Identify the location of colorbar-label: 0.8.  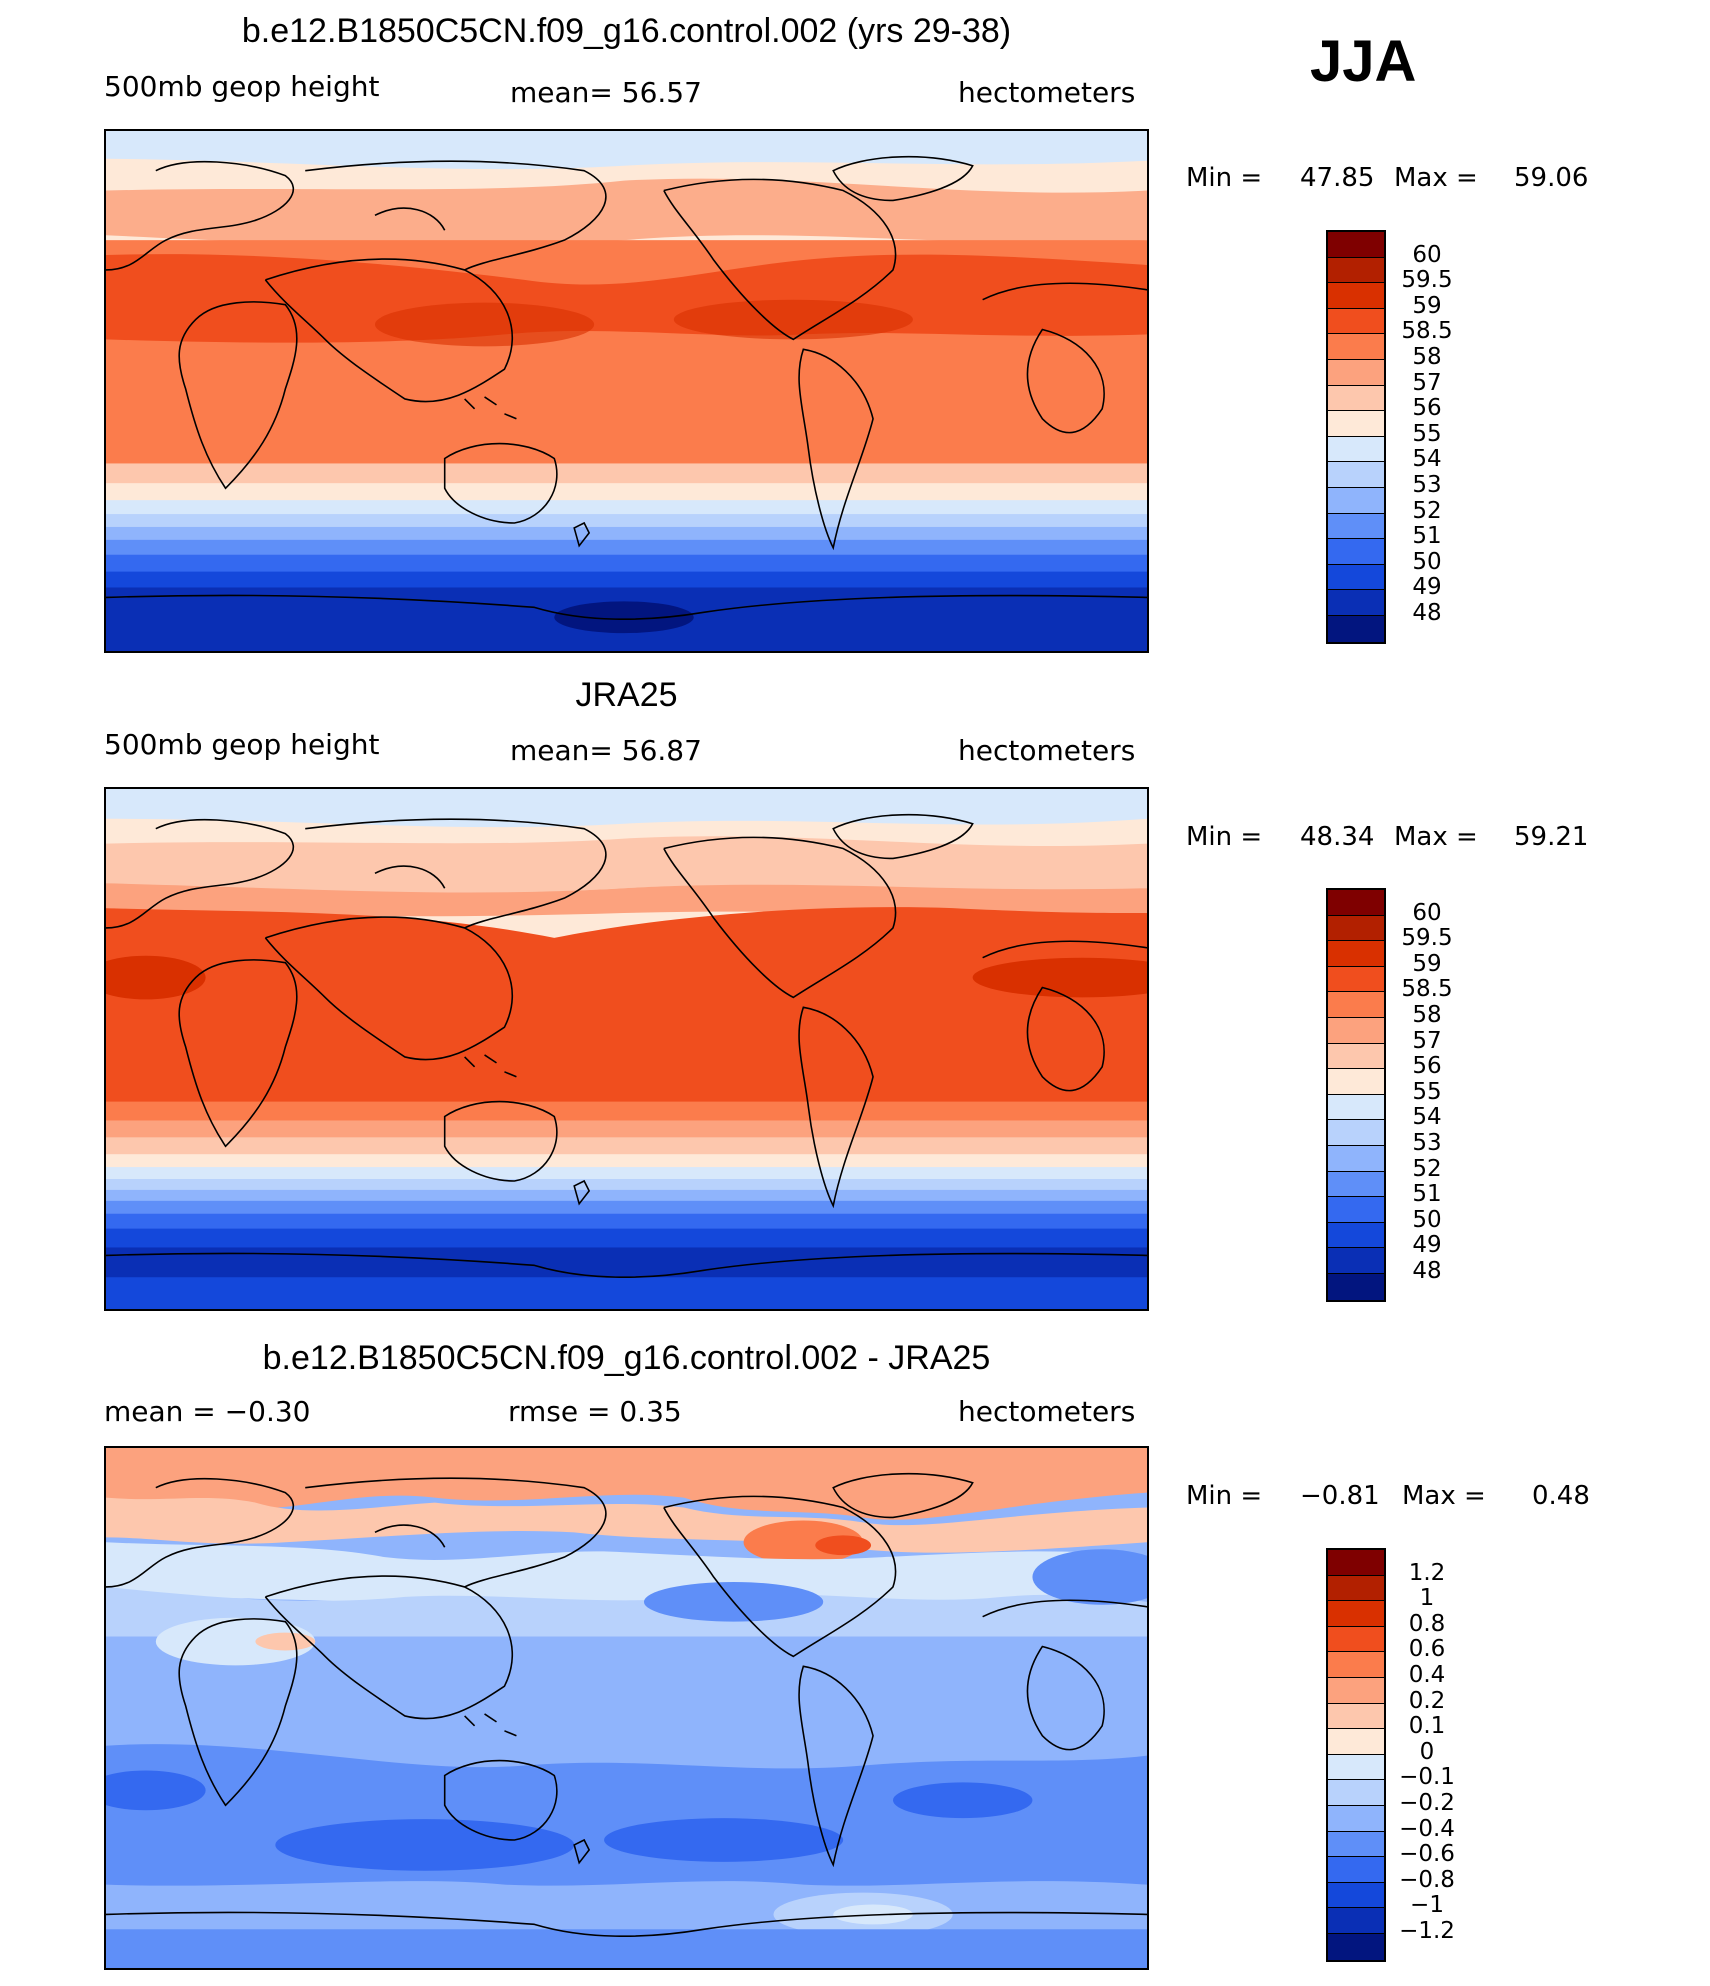
(1427, 1623).